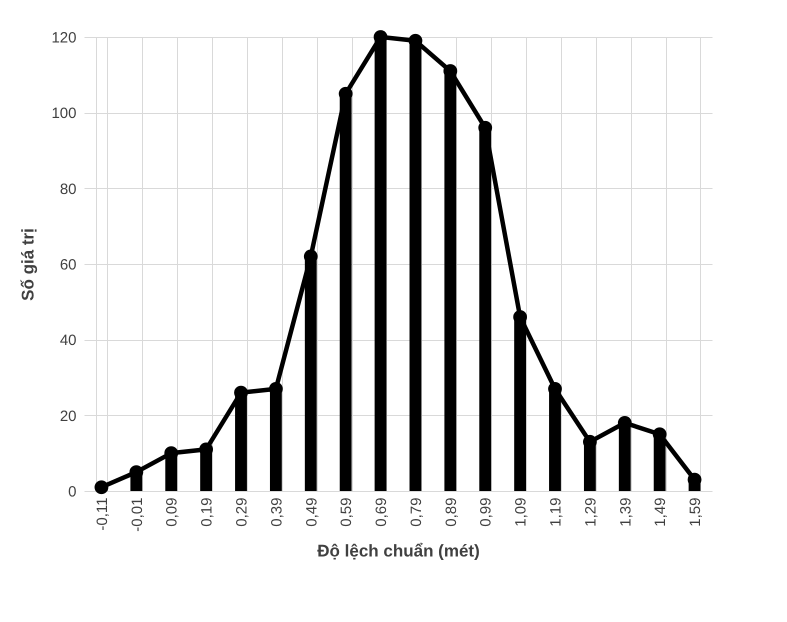 This screenshot has width=787, height=622. What do you see at coordinates (207, 512) in the screenshot?
I see `x-tick-label: 0,19` at bounding box center [207, 512].